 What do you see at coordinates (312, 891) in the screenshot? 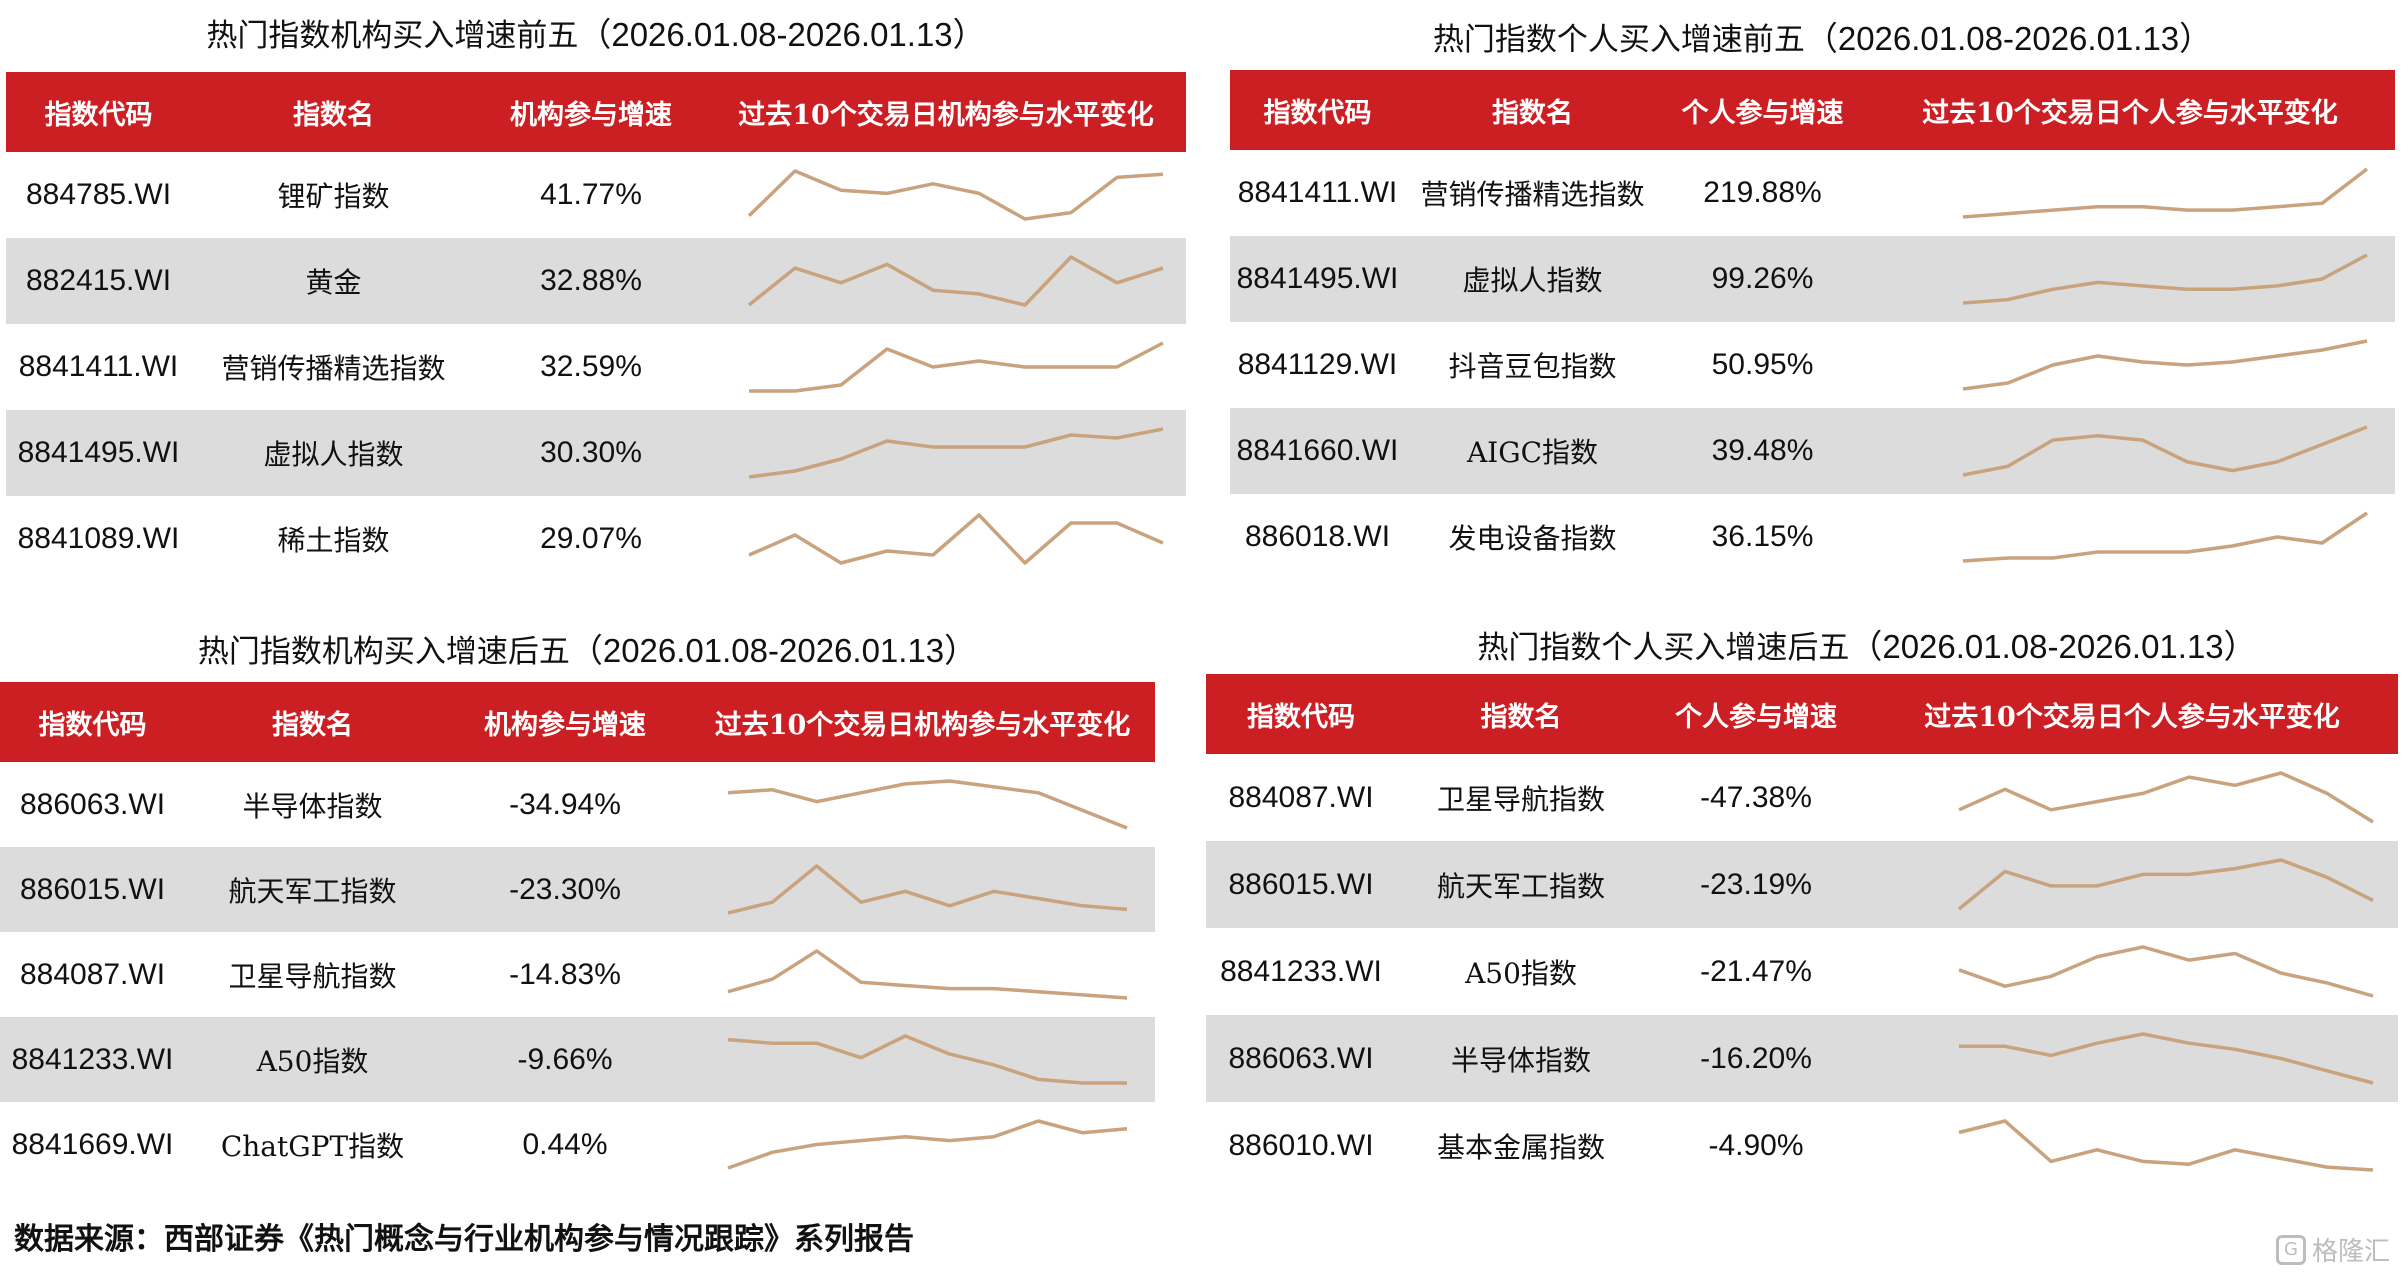
I see `index-name: 航天军工指数` at bounding box center [312, 891].